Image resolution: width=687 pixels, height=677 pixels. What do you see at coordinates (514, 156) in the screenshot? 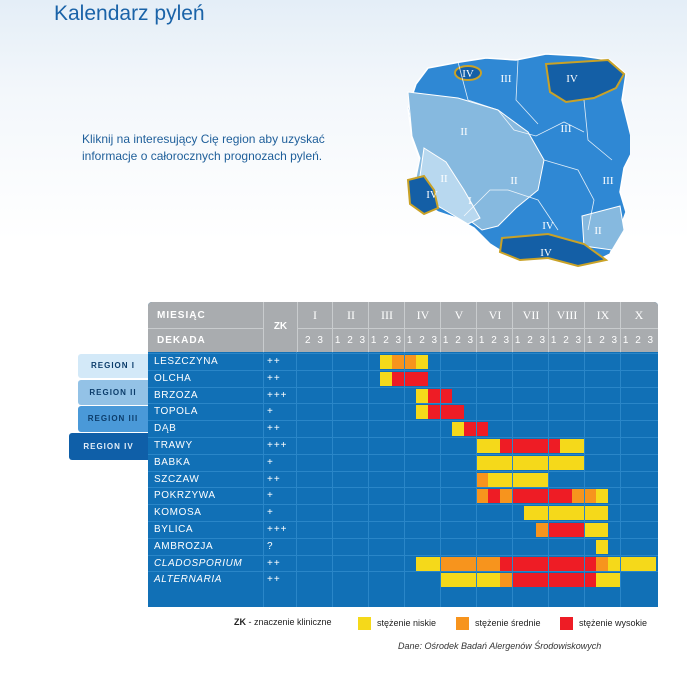
I see `poland-region-map: IV III IV II III II II III I IV II IV IV` at bounding box center [514, 156].